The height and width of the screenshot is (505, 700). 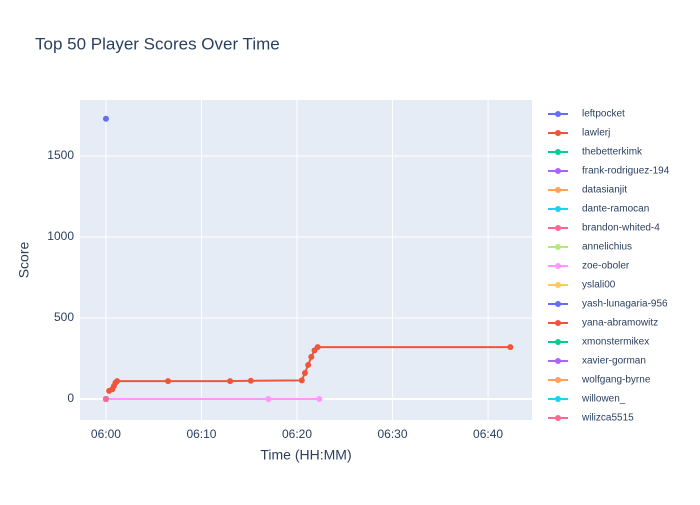 I want to click on legend-label: willowen_, so click(x=603, y=399).